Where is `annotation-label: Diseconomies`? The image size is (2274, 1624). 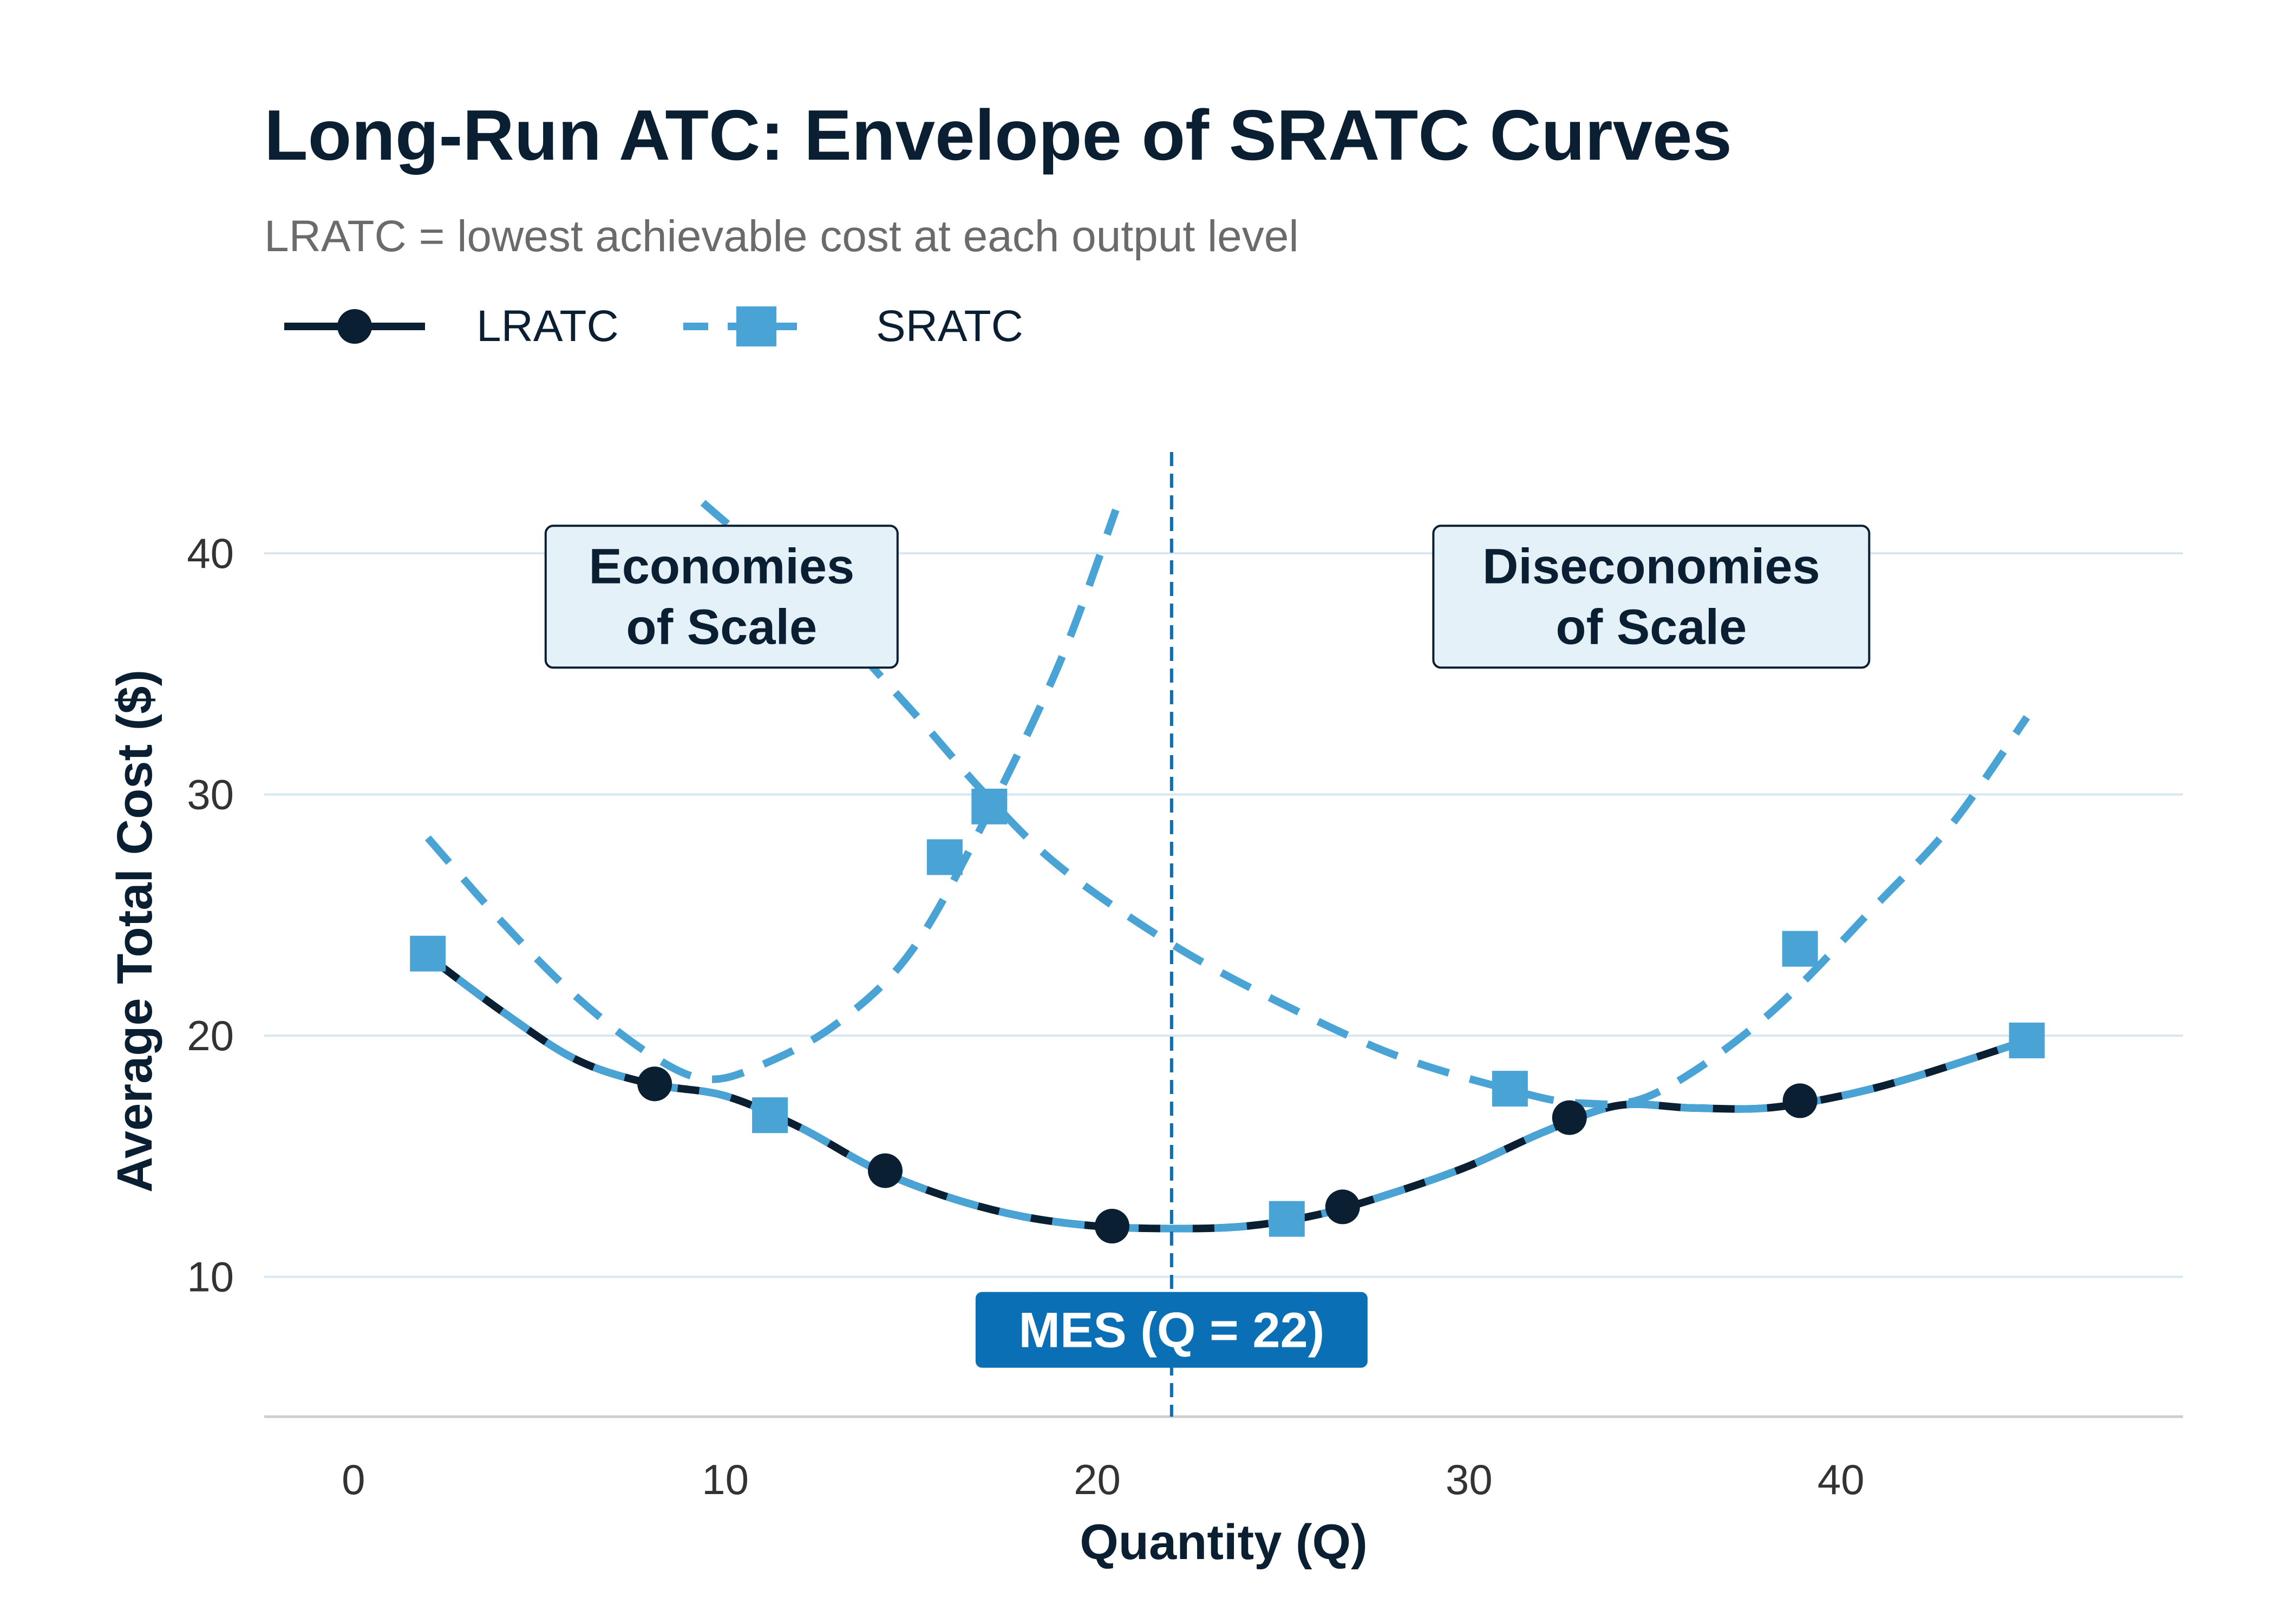
annotation-label: Diseconomies is located at coordinates (1651, 567).